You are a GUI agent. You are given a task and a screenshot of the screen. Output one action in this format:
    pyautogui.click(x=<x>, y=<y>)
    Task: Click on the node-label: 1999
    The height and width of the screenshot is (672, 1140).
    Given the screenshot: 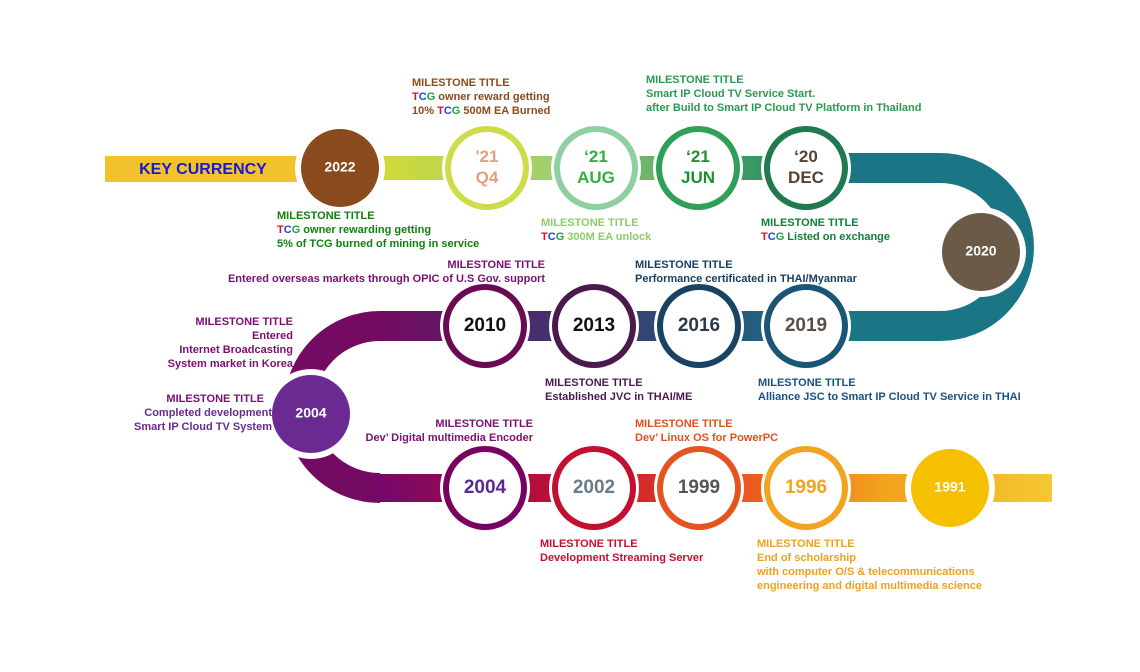 What is the action you would take?
    pyautogui.click(x=699, y=487)
    